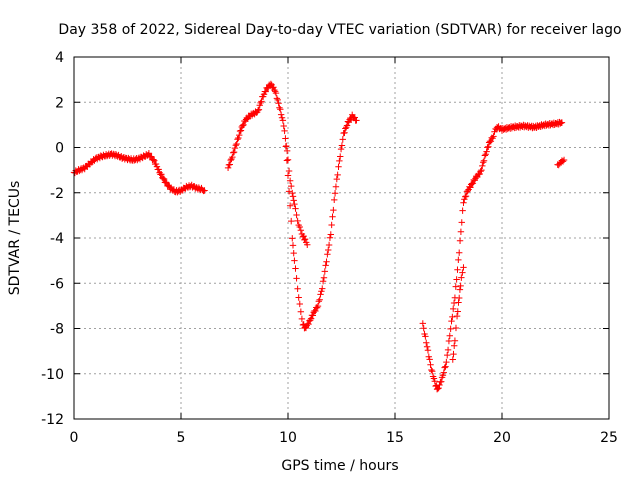 The image size is (640, 480). What do you see at coordinates (52, 420) in the screenshot?
I see `y-tick-label: -12` at bounding box center [52, 420].